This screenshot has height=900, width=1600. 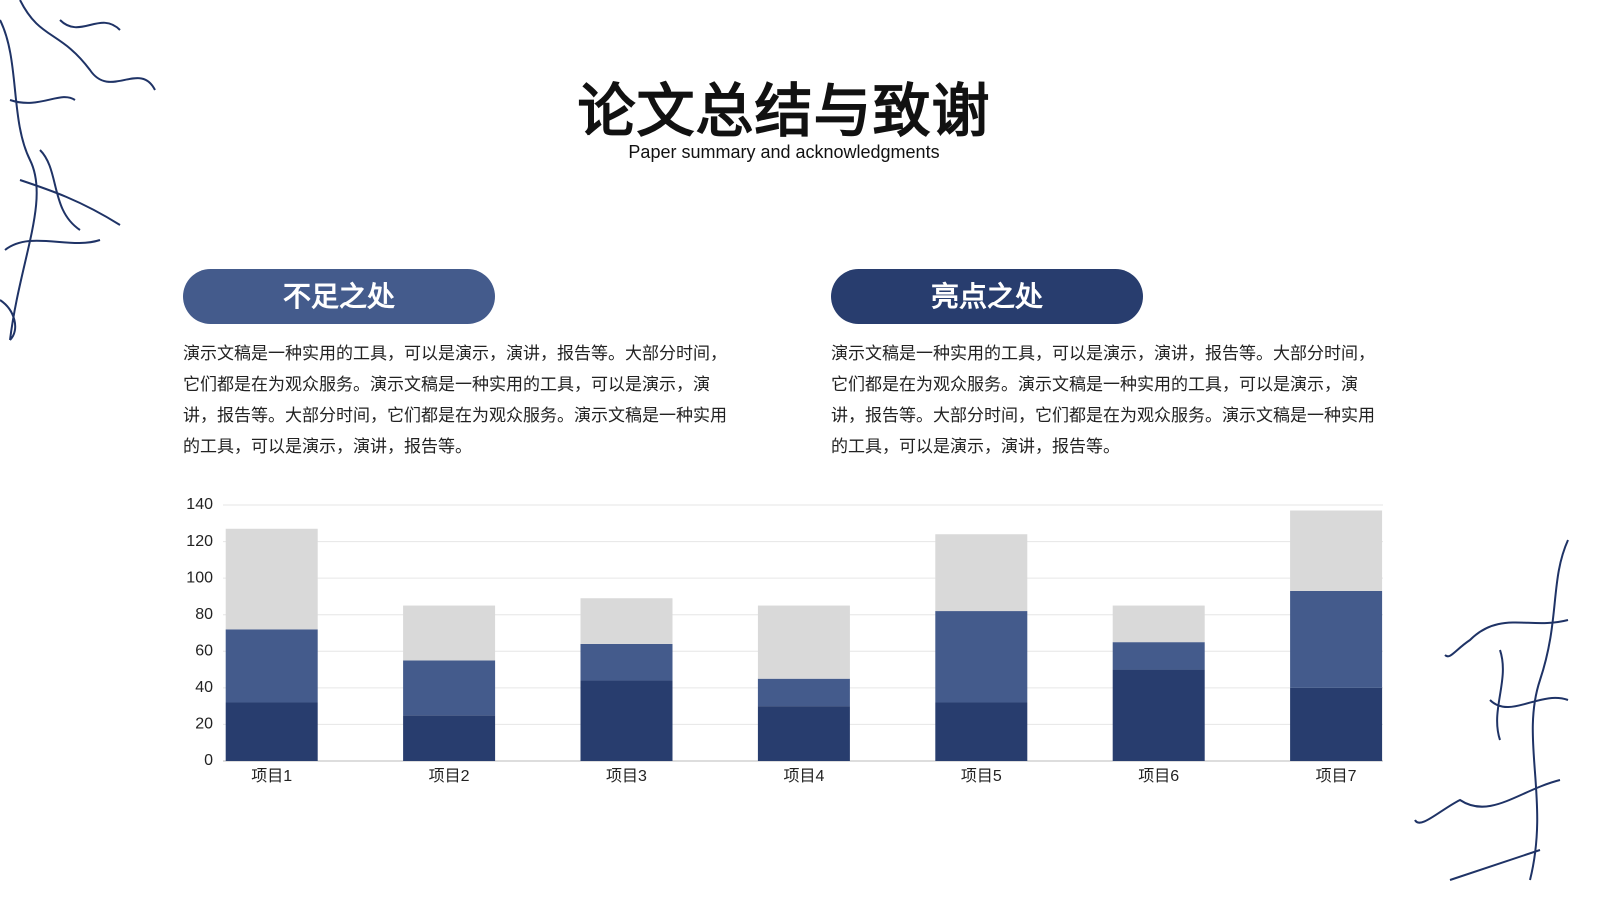 I want to click on x-tick-label: 项目3, so click(x=626, y=776).